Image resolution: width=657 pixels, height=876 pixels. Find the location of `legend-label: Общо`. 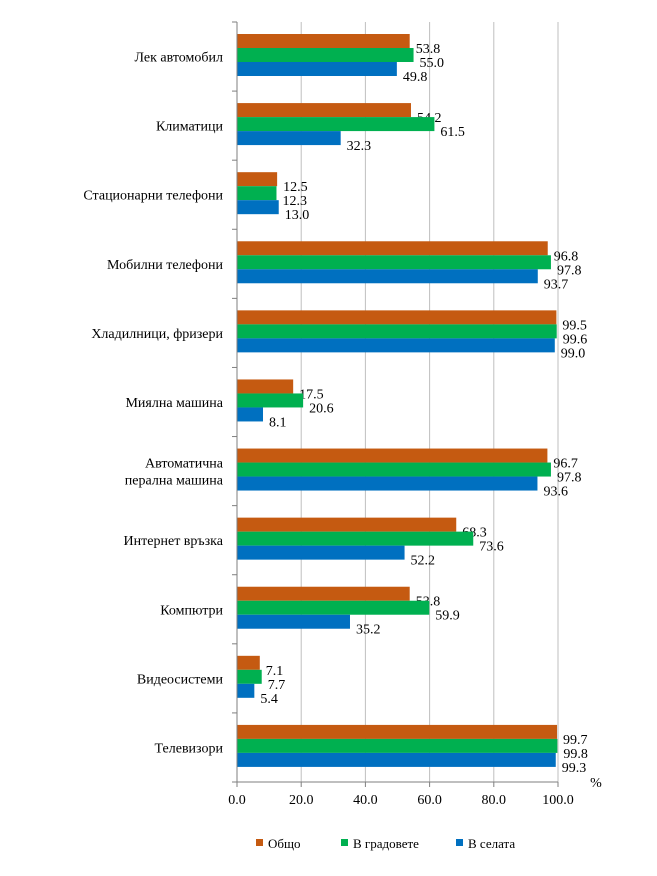

legend-label: Общо is located at coordinates (284, 843).